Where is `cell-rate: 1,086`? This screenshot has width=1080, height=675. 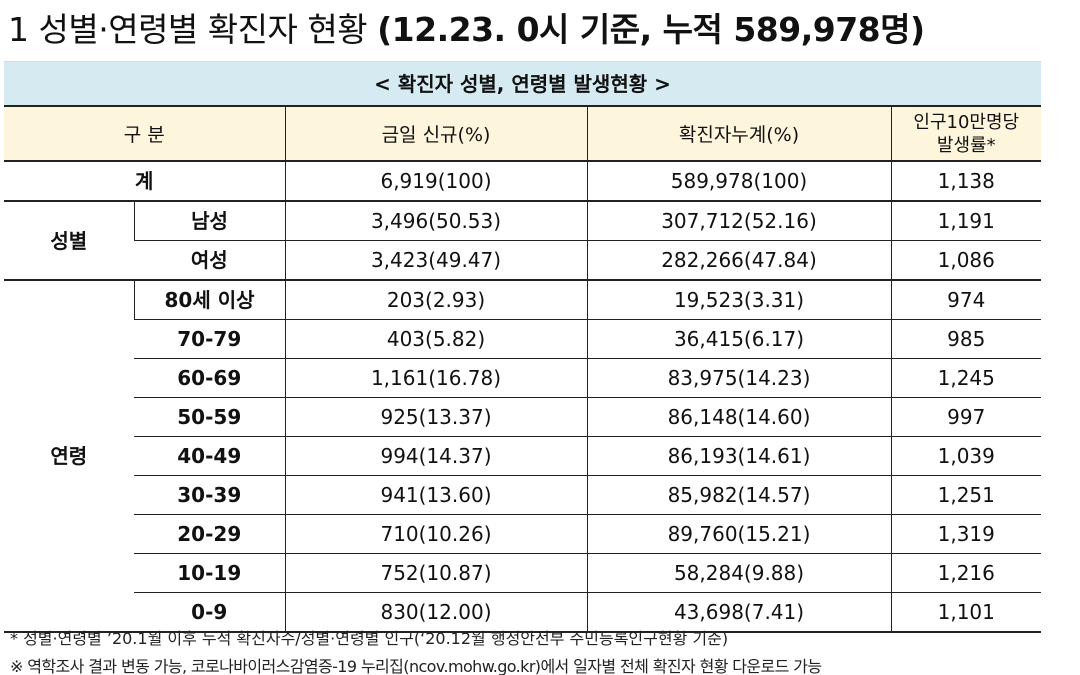 cell-rate: 1,086 is located at coordinates (965, 260).